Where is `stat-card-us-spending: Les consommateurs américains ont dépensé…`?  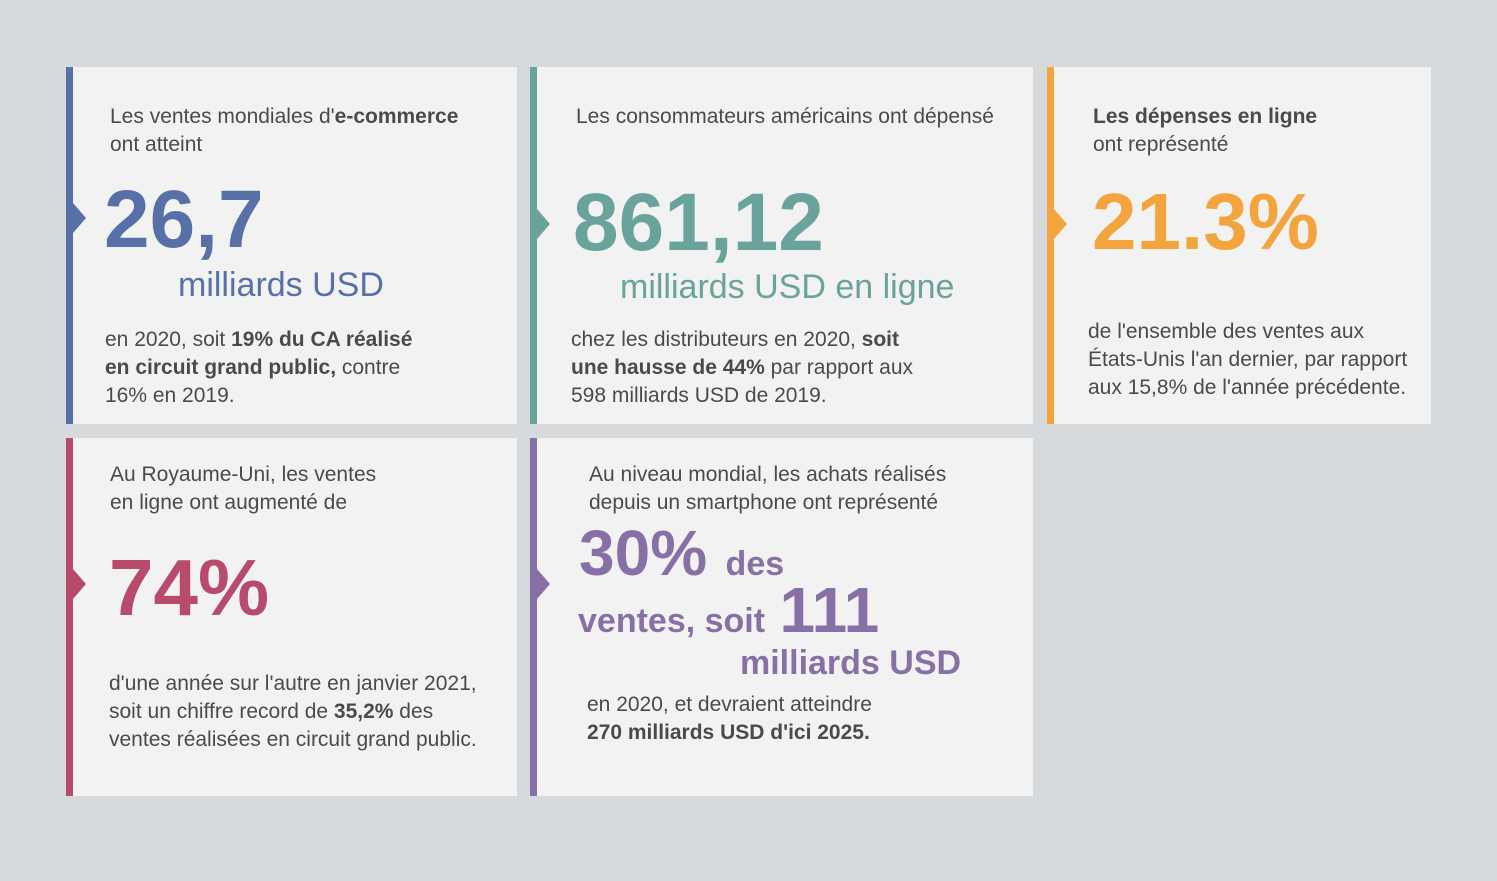
stat-card-us-spending: Les consommateurs américains ont dépensé… is located at coordinates (781, 245).